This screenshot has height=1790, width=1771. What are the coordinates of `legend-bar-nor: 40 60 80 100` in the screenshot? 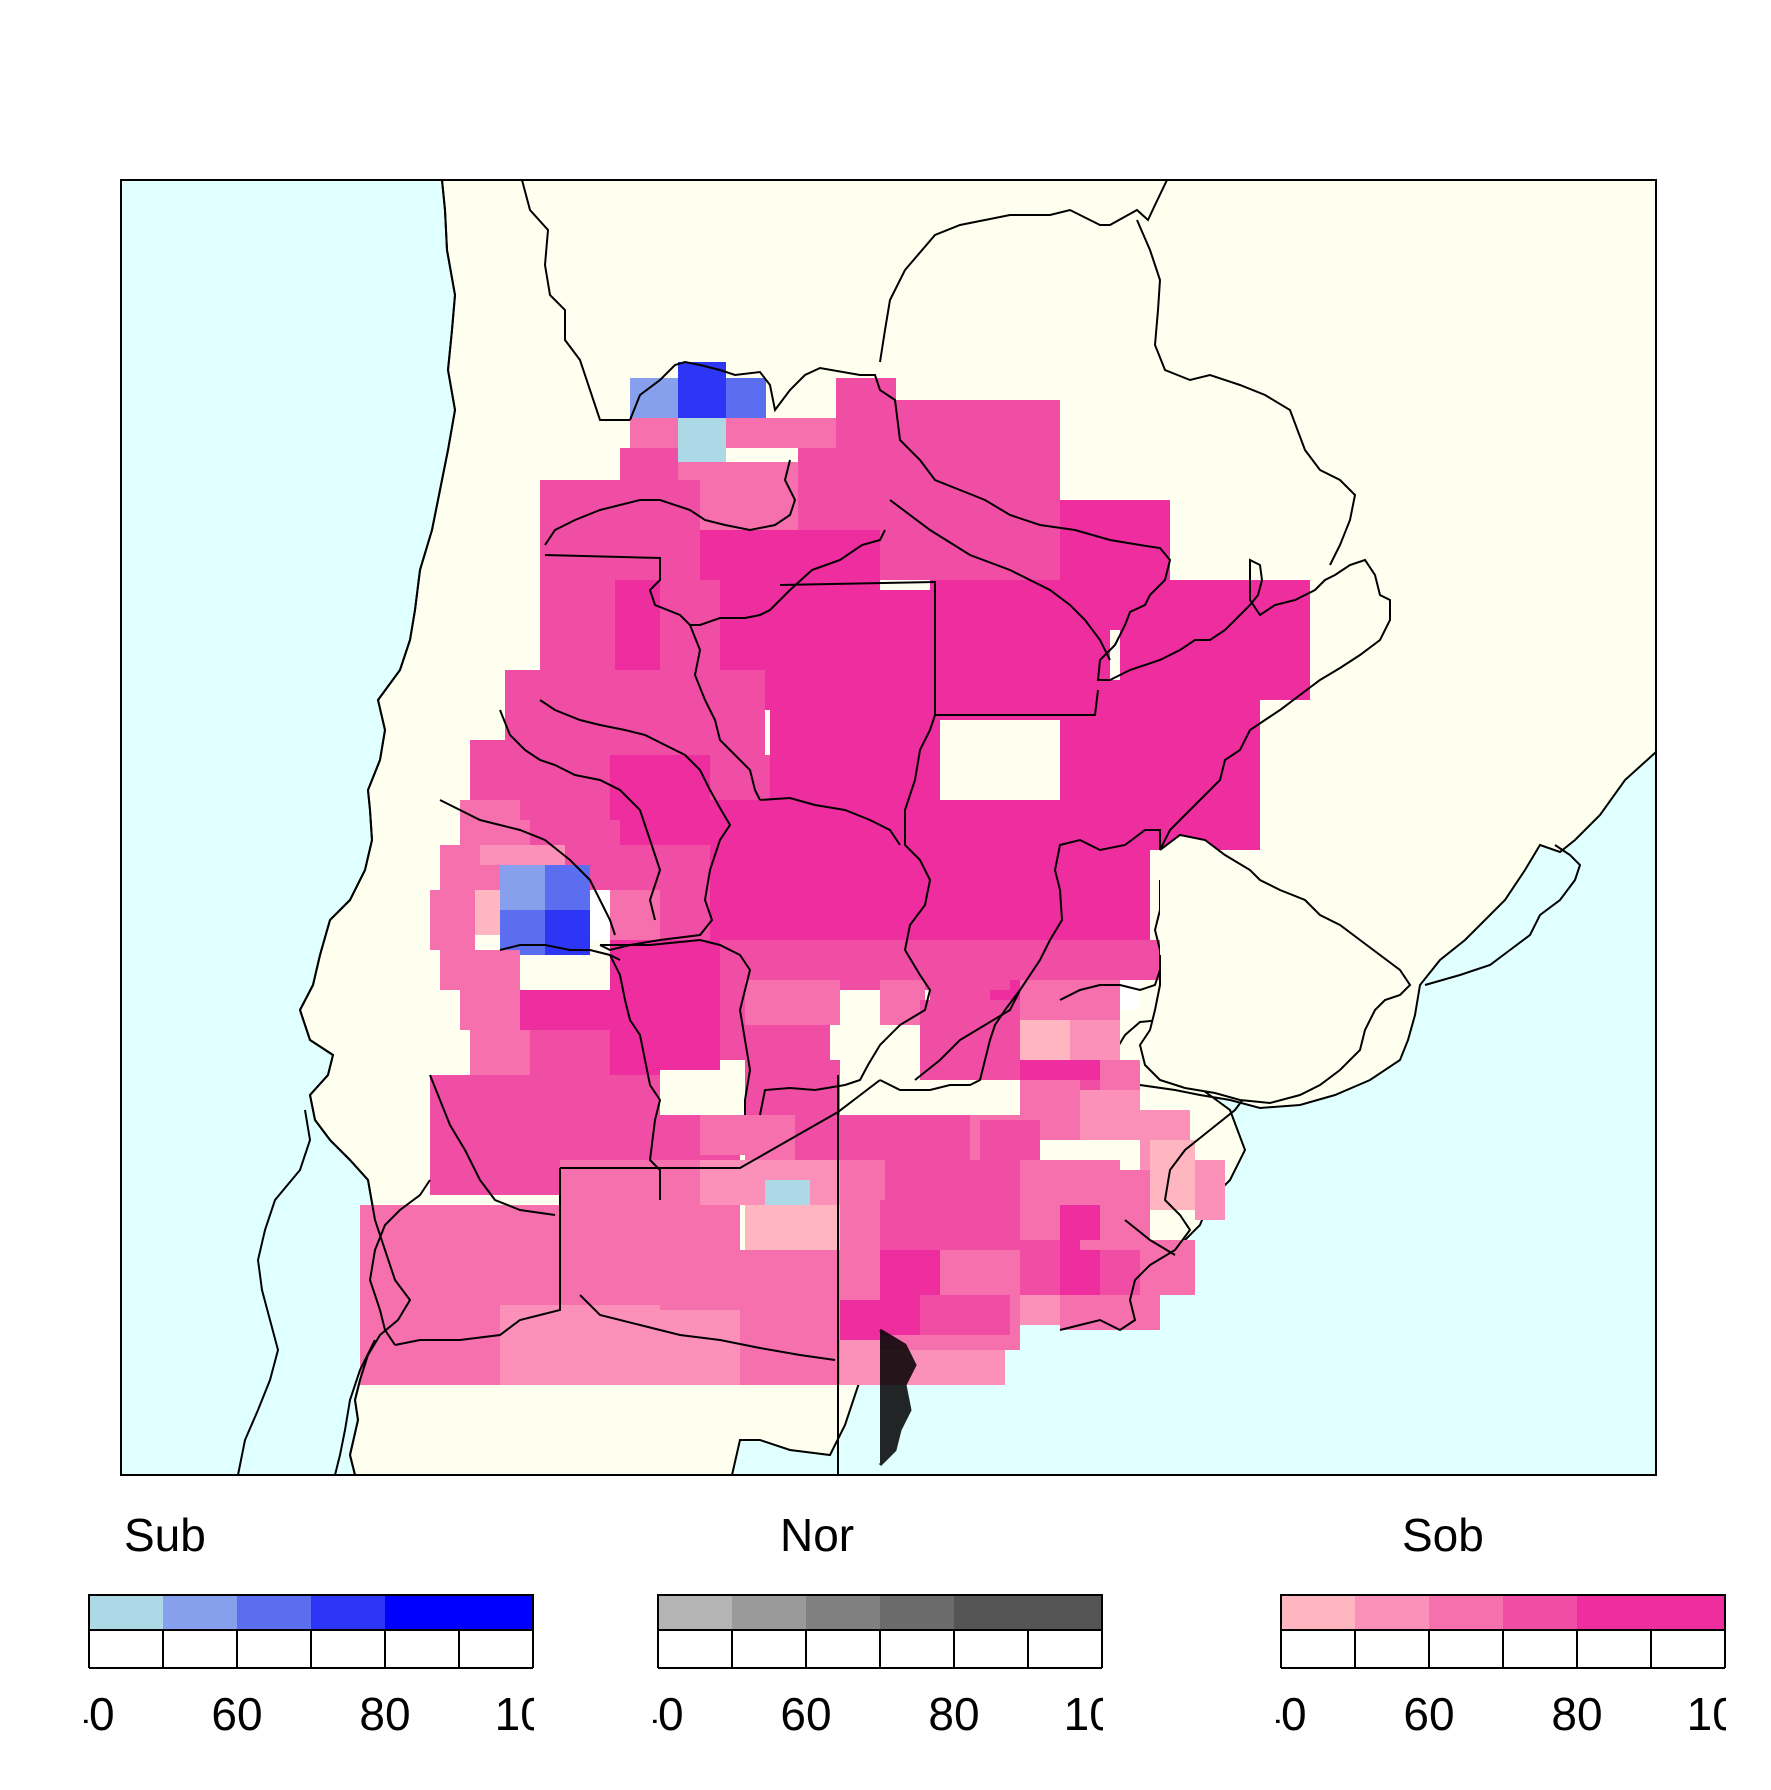 It's located at (878, 1667).